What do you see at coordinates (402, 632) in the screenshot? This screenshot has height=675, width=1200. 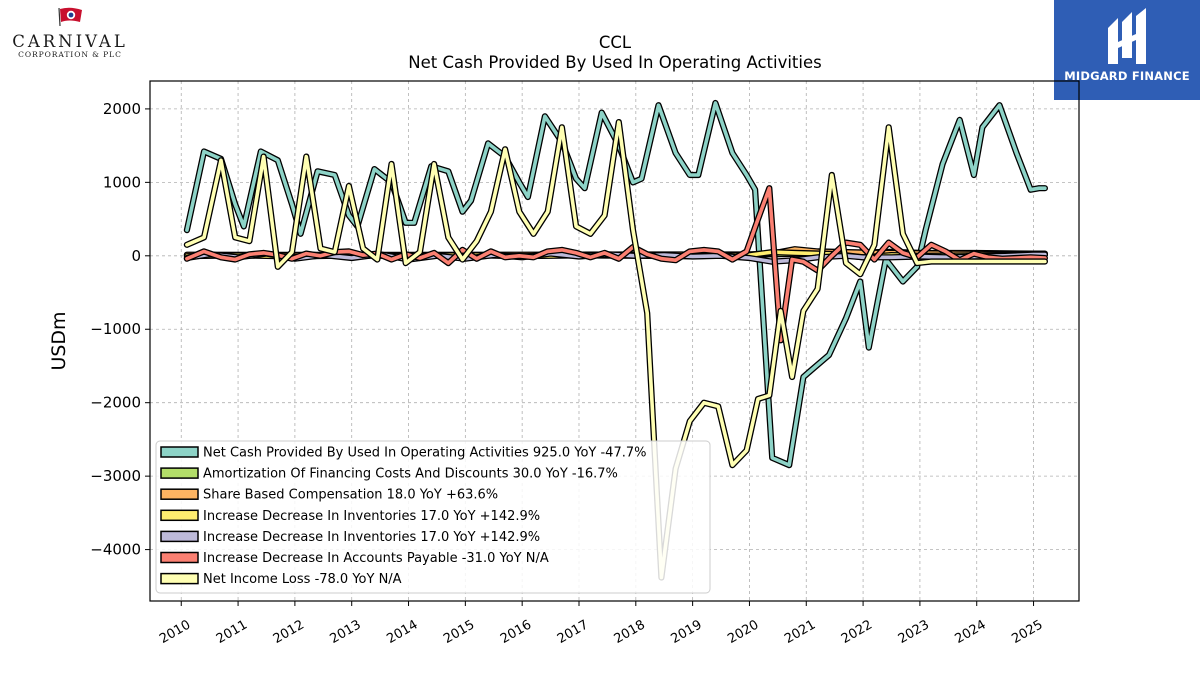 I see `x-tick-label: 2014` at bounding box center [402, 632].